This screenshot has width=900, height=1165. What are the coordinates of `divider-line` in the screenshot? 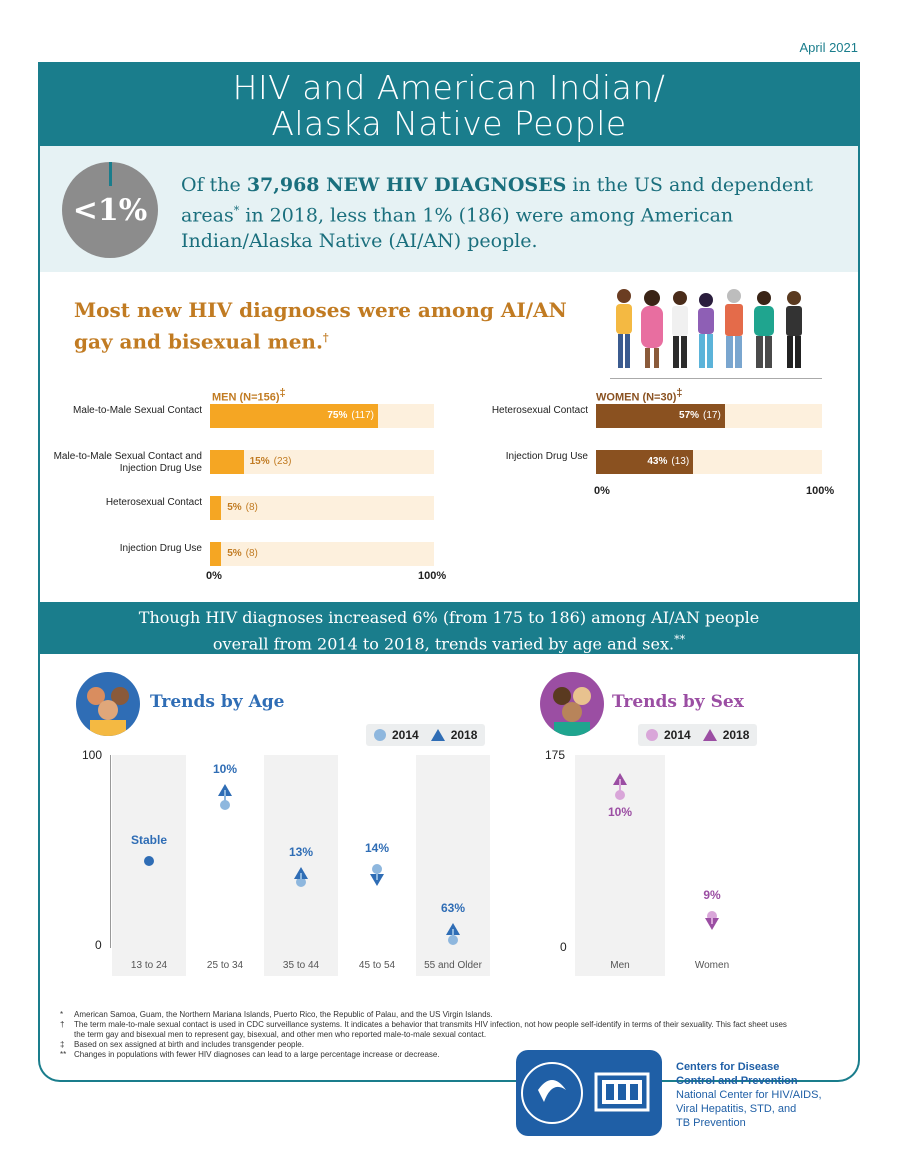 It's located at (716, 378).